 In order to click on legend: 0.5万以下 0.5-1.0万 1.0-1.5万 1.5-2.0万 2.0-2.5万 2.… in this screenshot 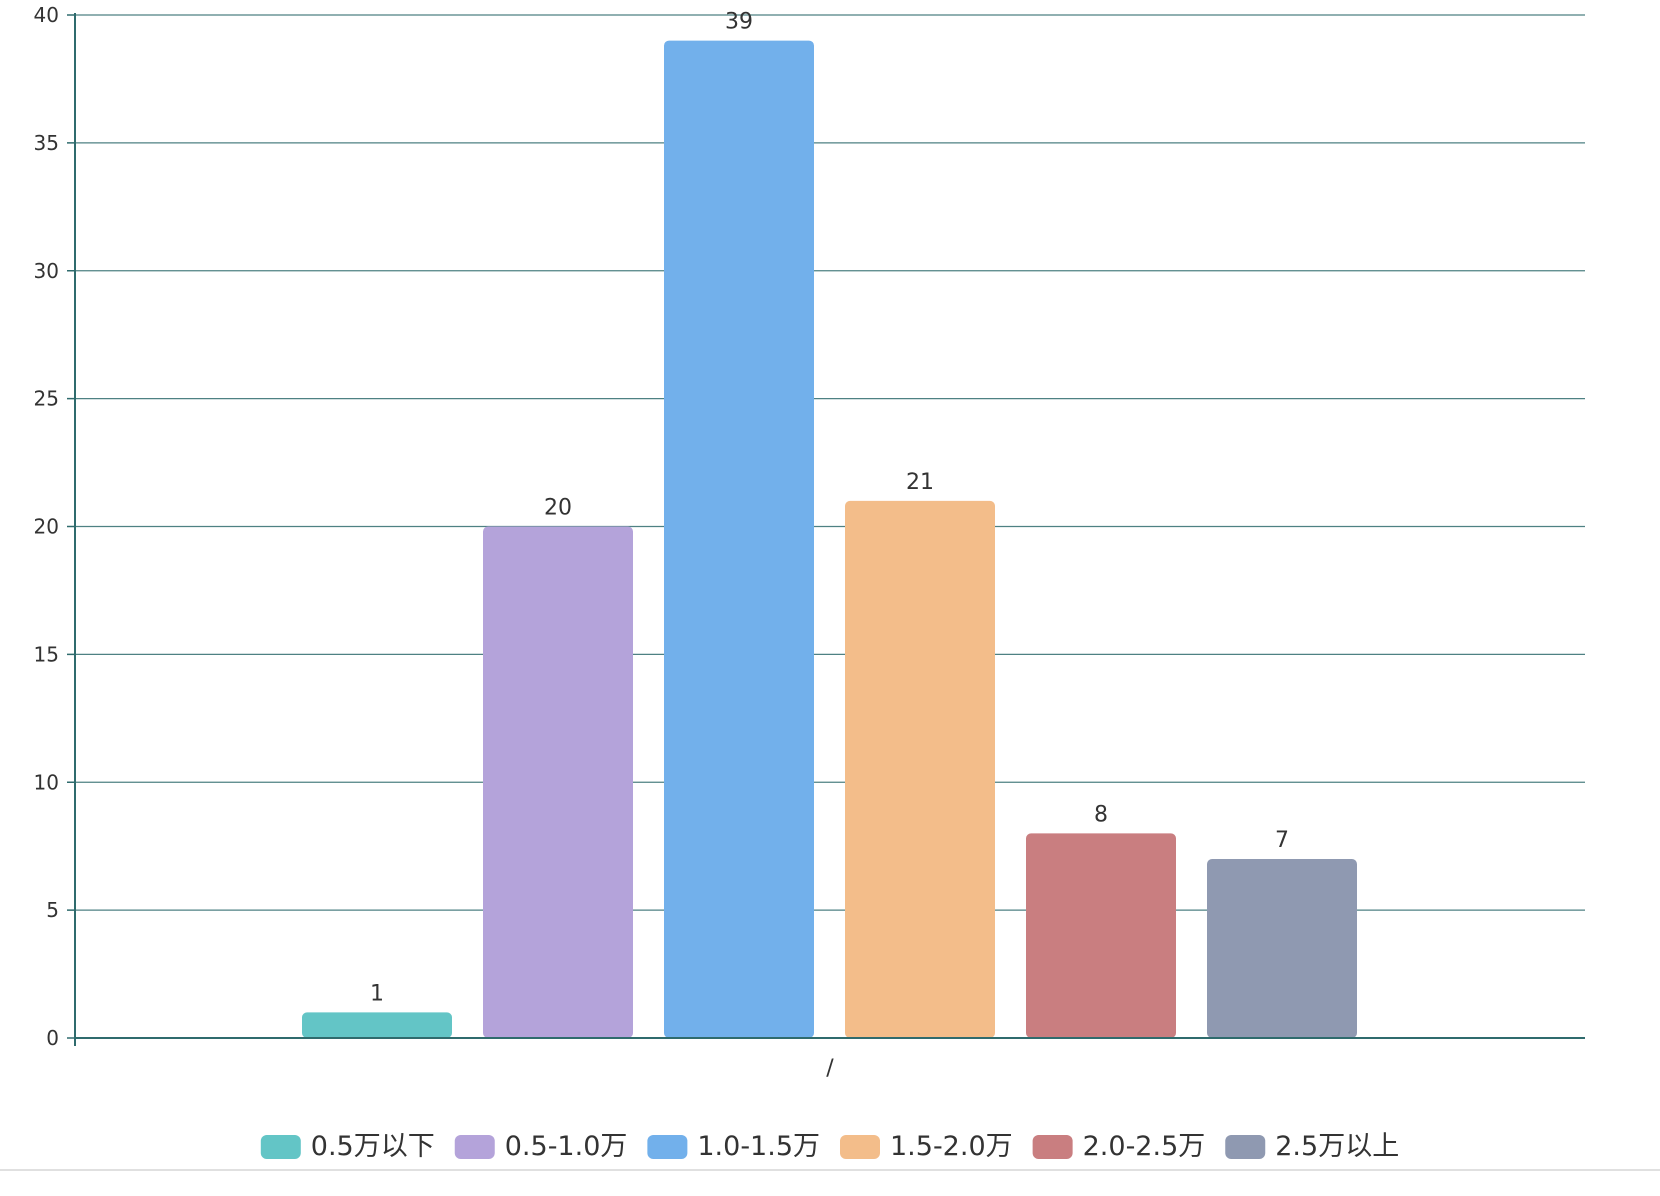, I will do `click(829, 1146)`.